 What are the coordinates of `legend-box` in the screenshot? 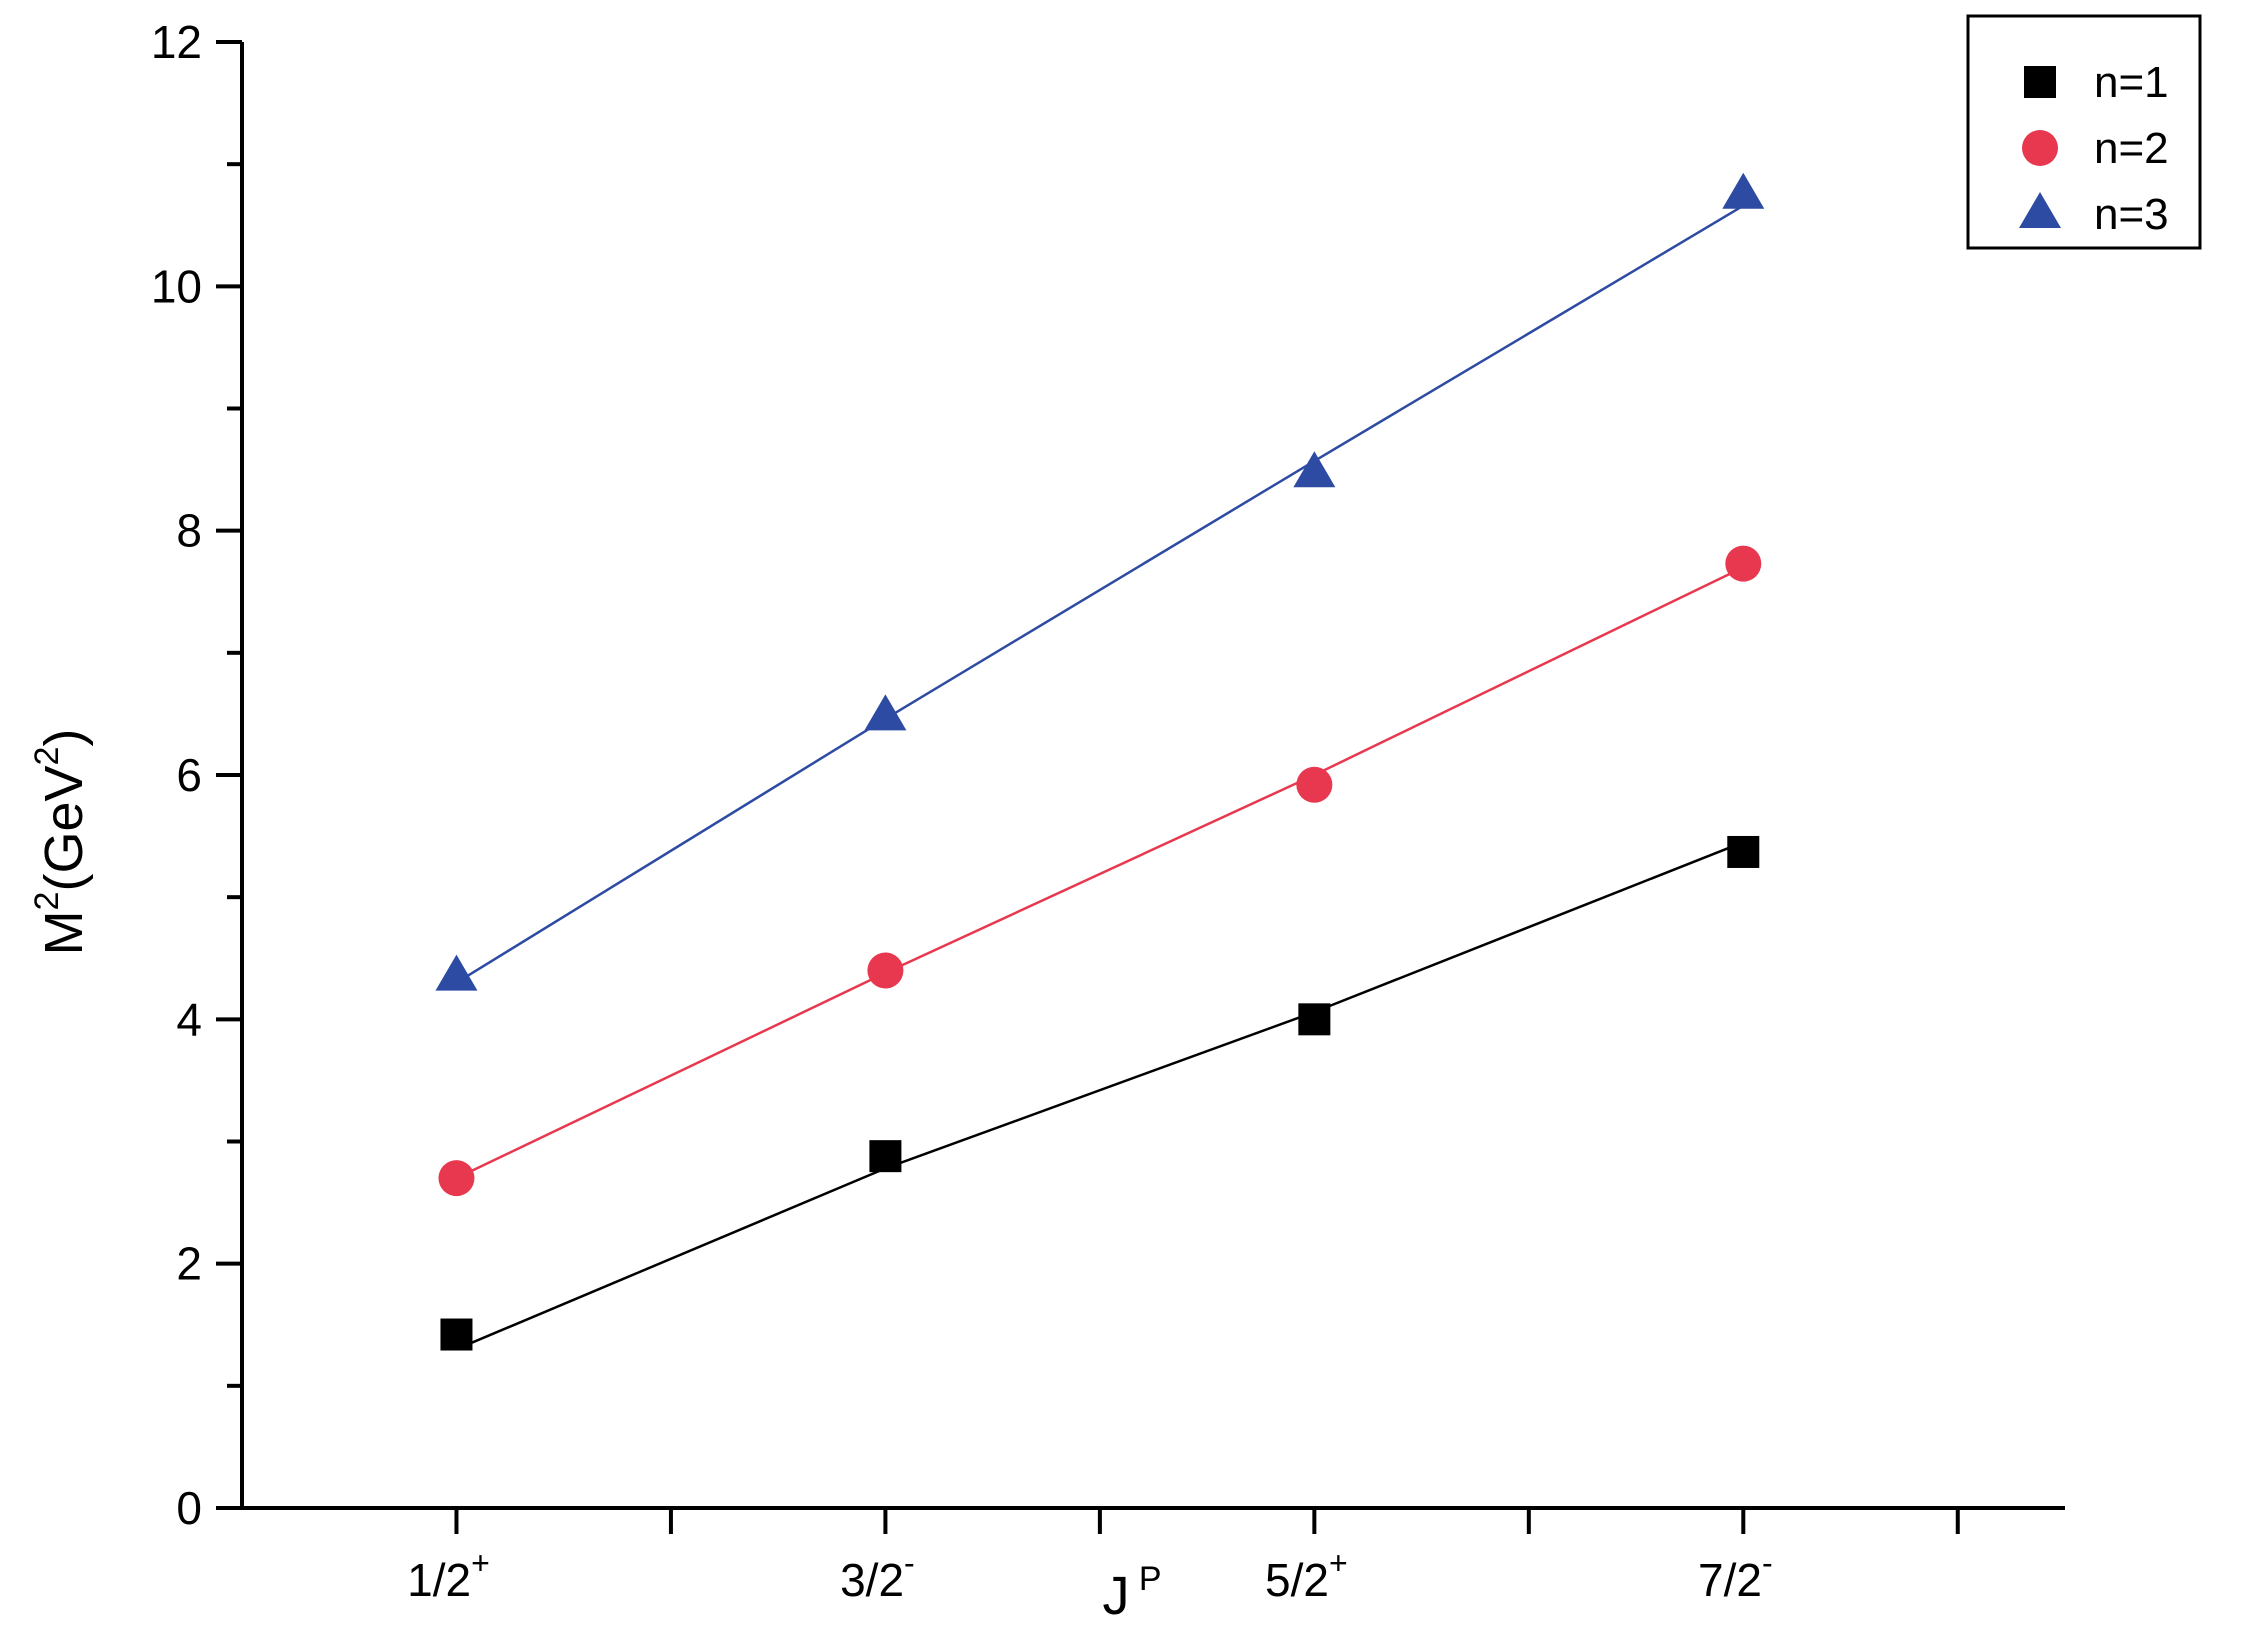 It's located at (2084, 132).